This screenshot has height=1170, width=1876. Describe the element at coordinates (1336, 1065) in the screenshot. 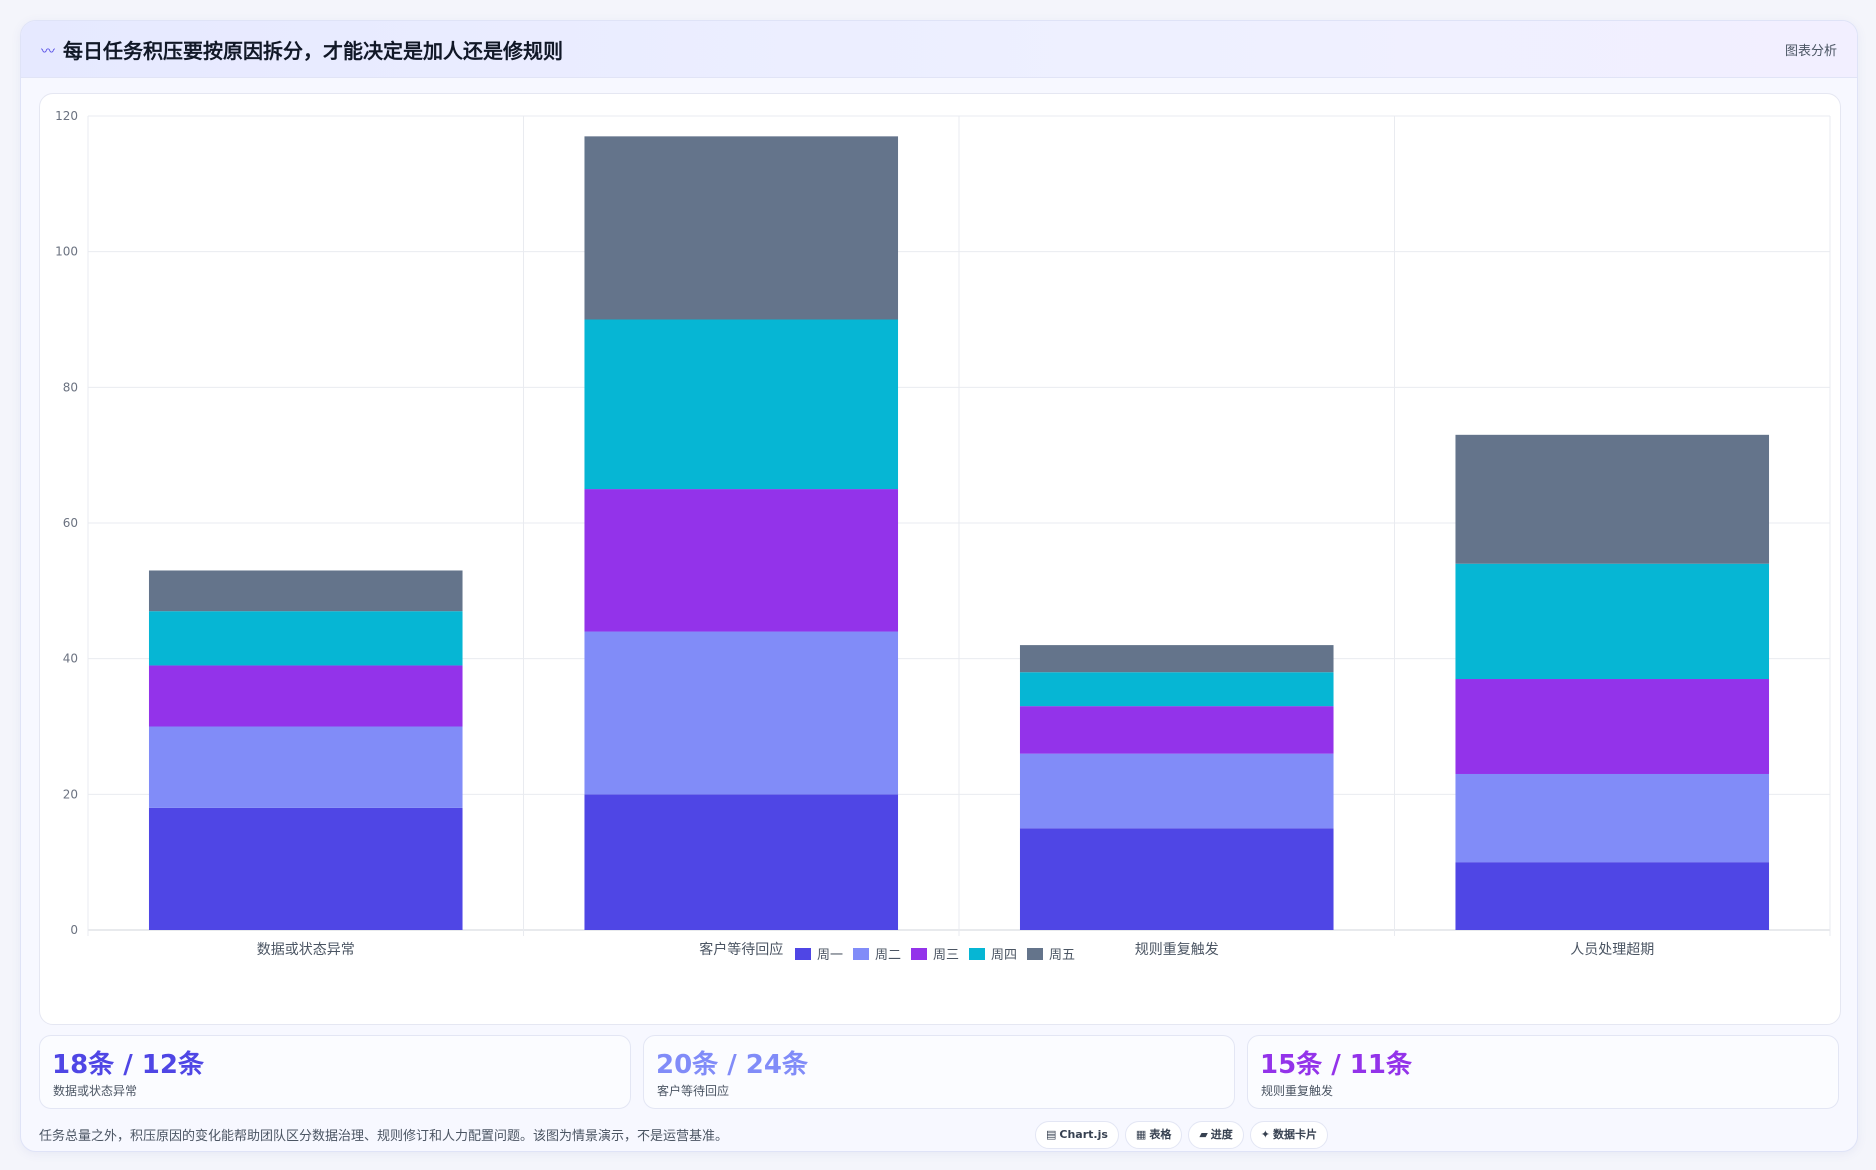

I see `stat-value: 15条 / 11条` at that location.